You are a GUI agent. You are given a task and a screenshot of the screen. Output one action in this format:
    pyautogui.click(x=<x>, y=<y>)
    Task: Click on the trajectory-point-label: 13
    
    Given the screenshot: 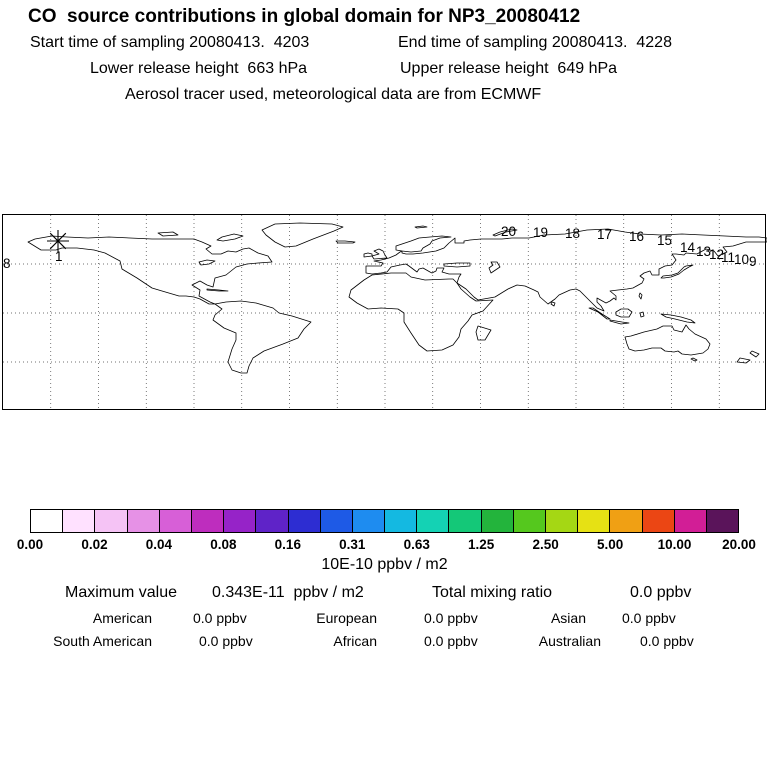 What is the action you would take?
    pyautogui.click(x=704, y=251)
    